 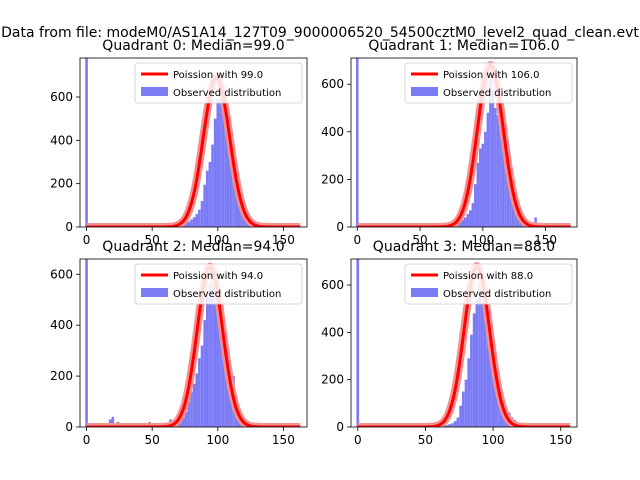 I want to click on quadrant-1-title: Quadrant 1: Median=106.0, so click(x=463, y=46).